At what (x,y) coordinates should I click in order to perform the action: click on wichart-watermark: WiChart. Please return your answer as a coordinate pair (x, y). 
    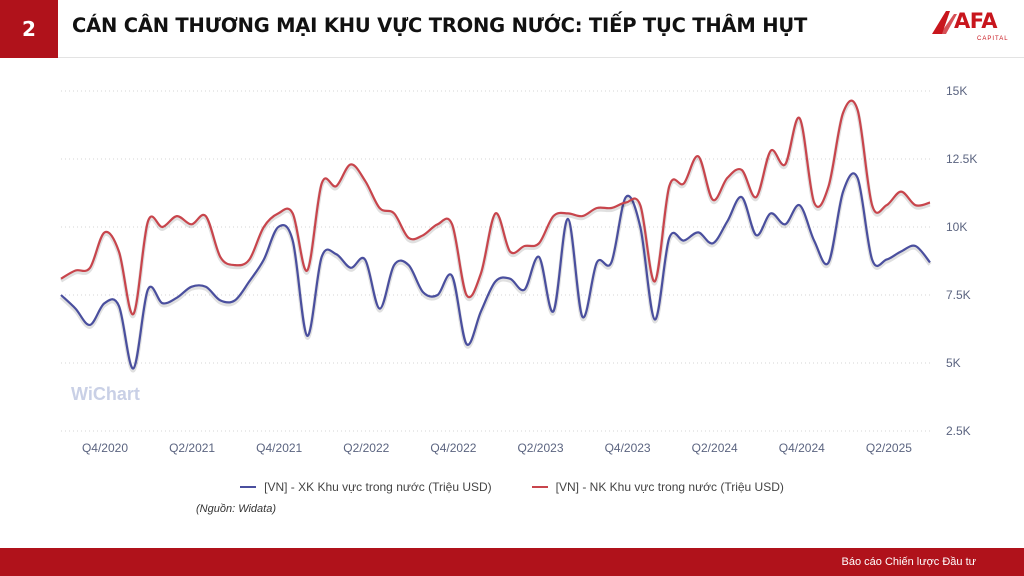
    Looking at the image, I should click on (105, 394).